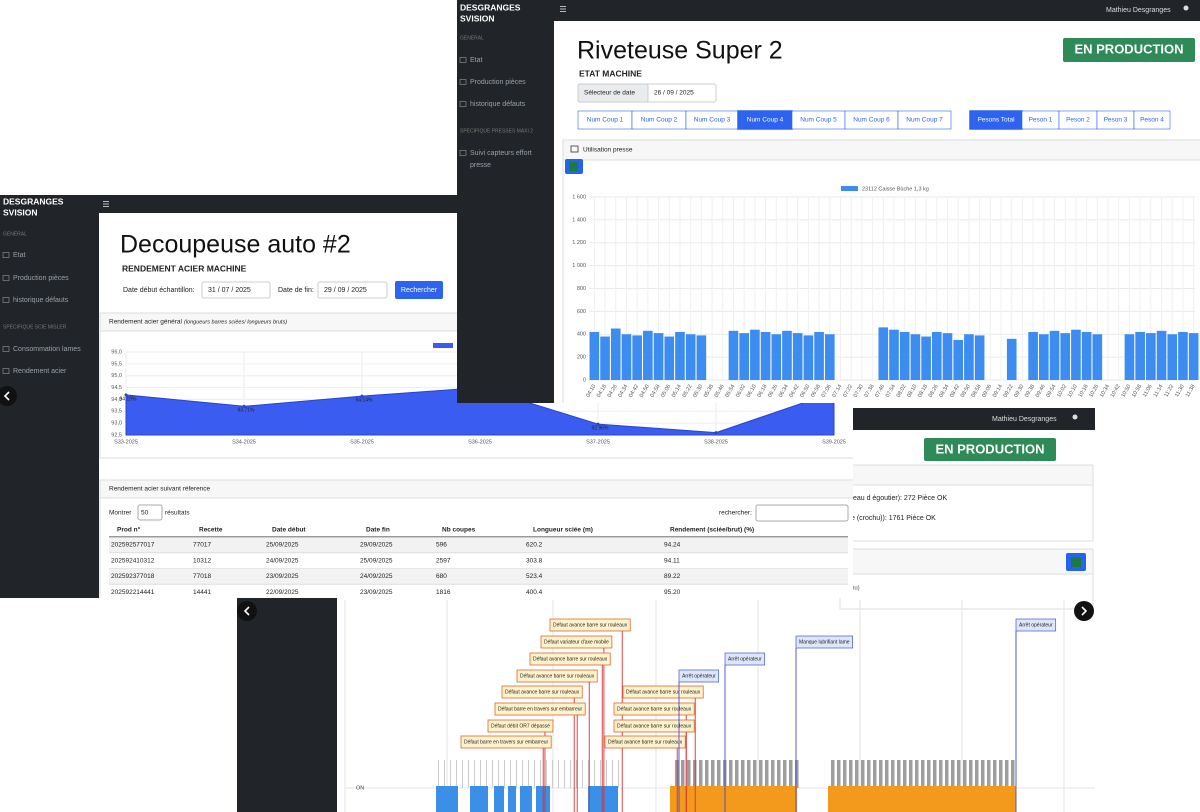 This screenshot has width=1200, height=812. What do you see at coordinates (534, 576) in the screenshot?
I see `table-cell: 523.4` at bounding box center [534, 576].